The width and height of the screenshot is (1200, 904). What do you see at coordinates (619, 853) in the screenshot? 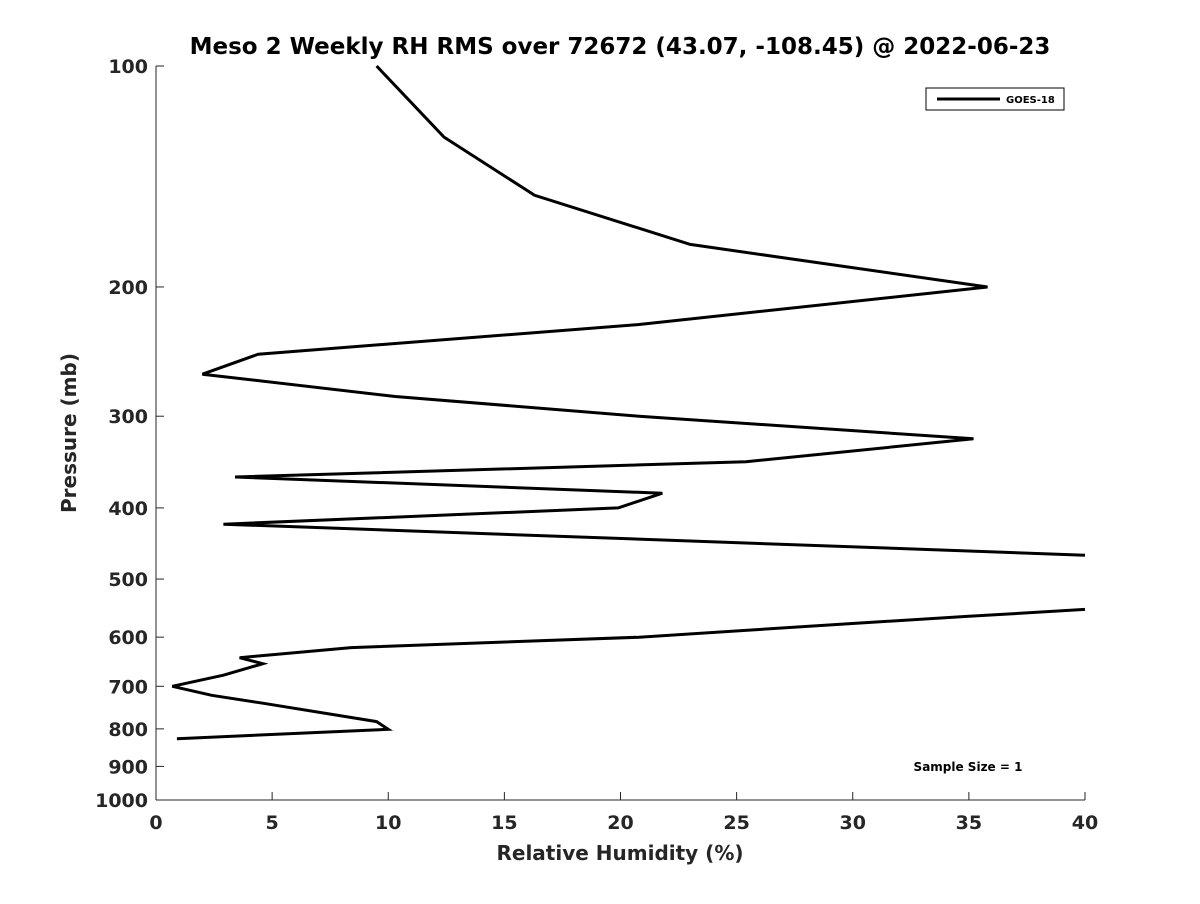
I see `x-axis-label: Relative Humidity (%)` at bounding box center [619, 853].